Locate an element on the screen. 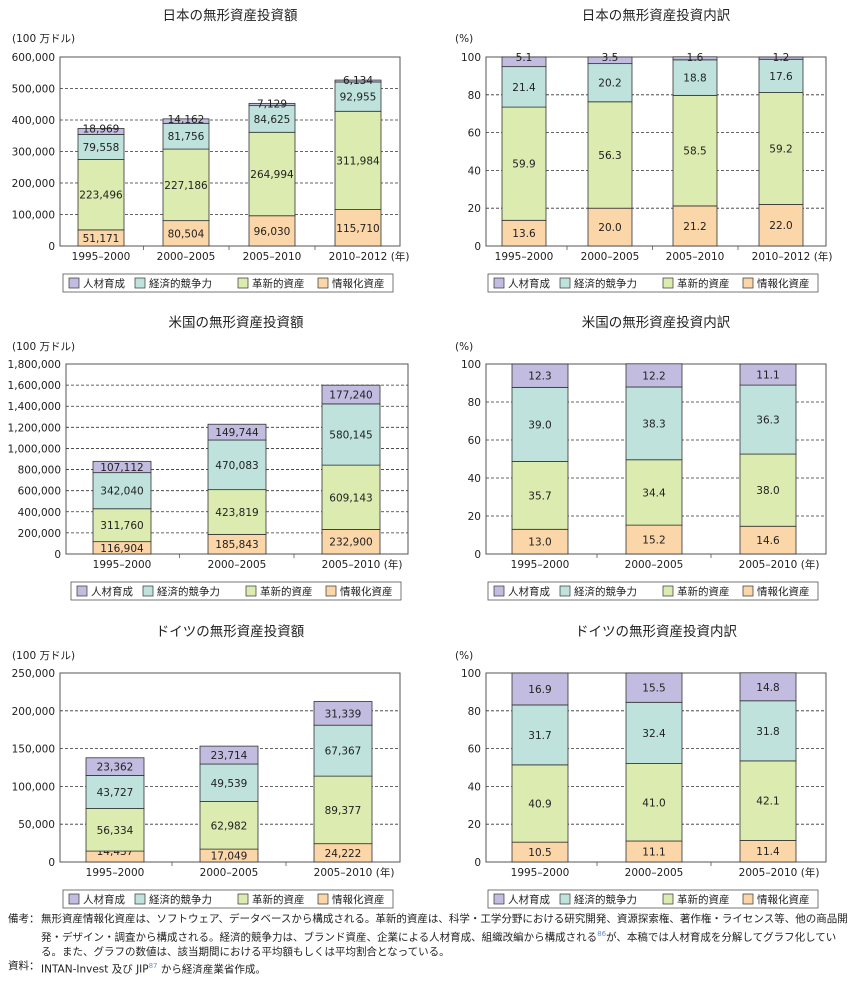  data-label: 23,714 is located at coordinates (229, 756).